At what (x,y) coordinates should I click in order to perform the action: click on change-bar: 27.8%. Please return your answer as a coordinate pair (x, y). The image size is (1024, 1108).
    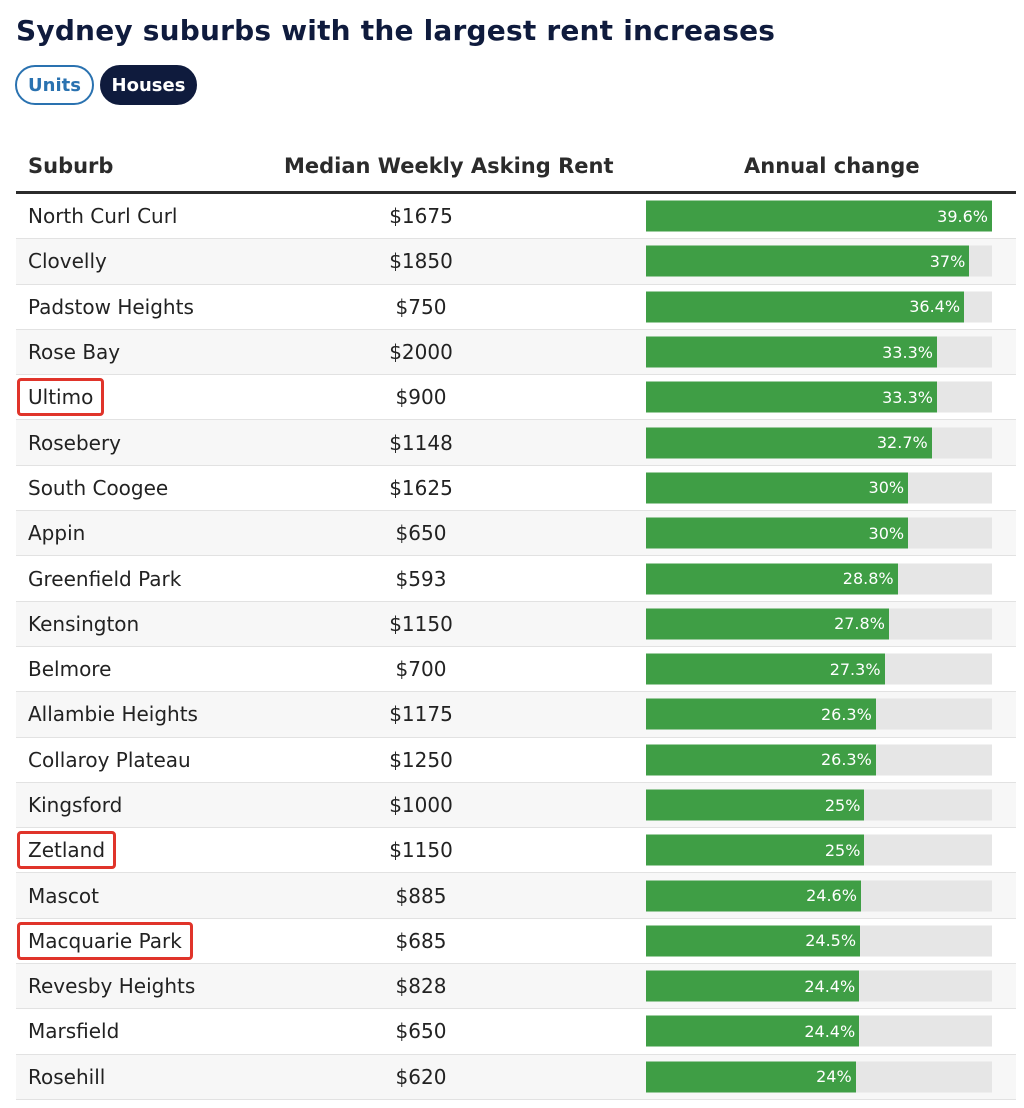
    Looking at the image, I should click on (767, 624).